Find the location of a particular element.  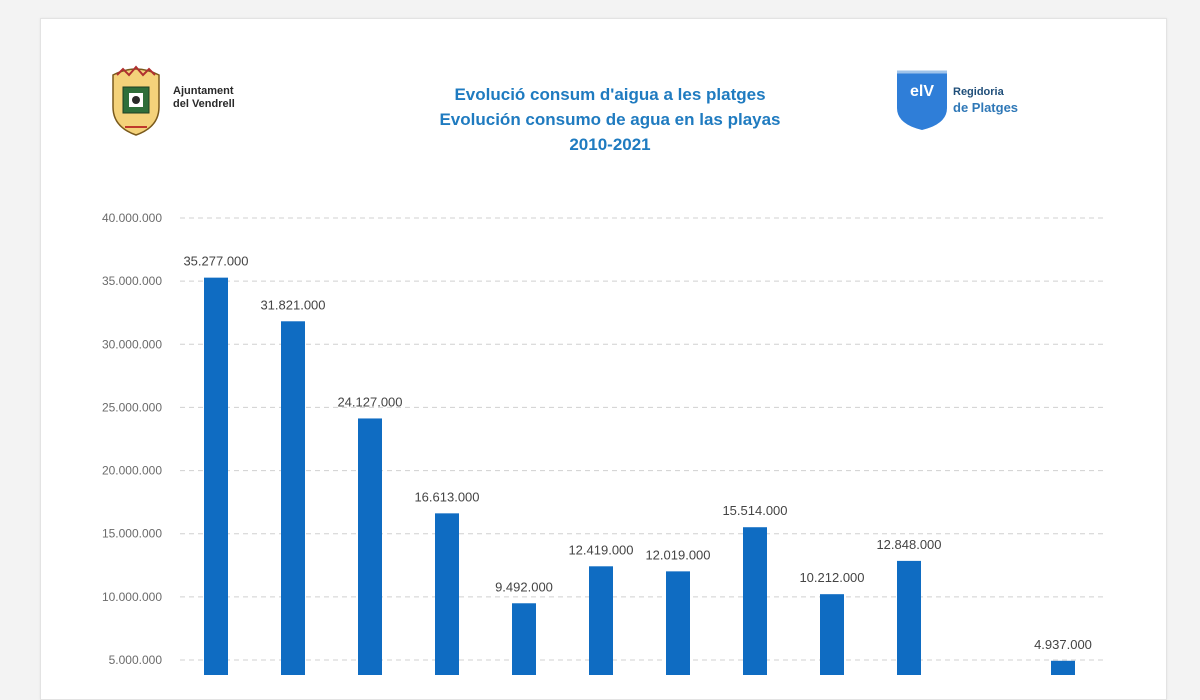

bar-2011 is located at coordinates (293, 498).